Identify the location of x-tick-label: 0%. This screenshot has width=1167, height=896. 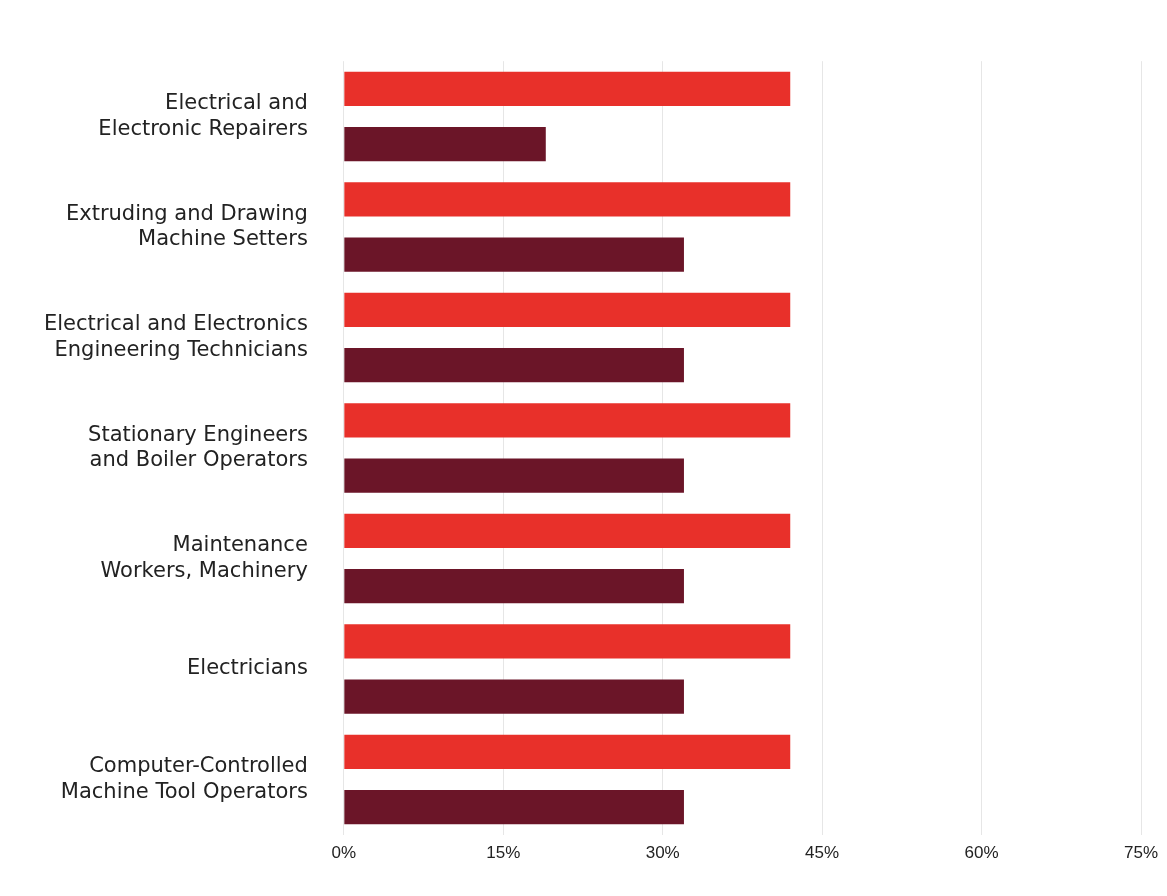
(344, 852).